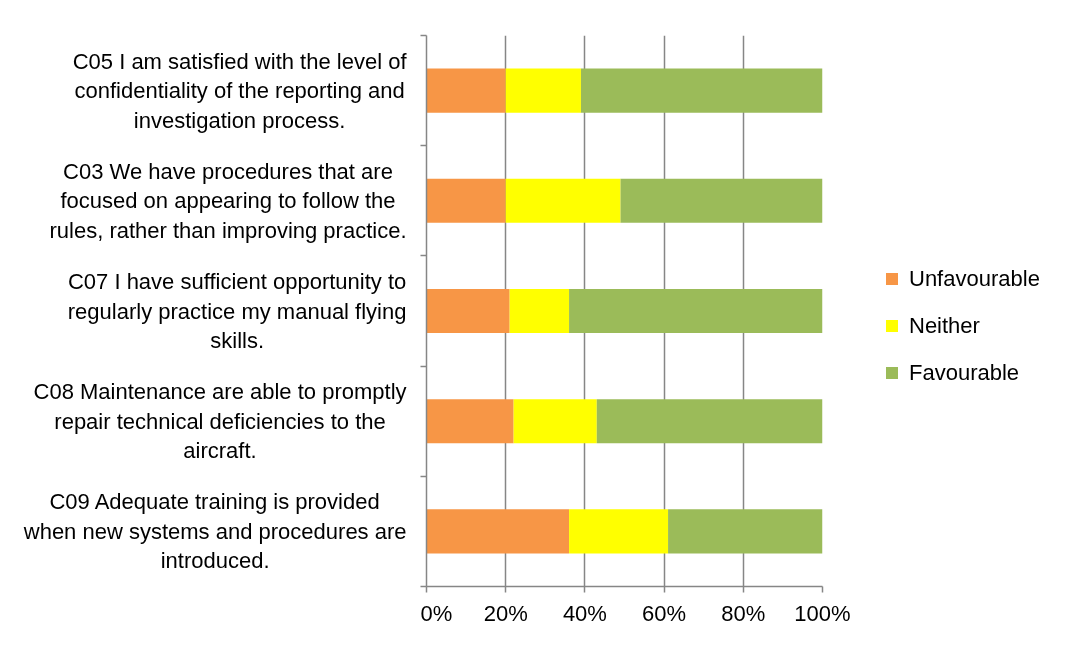 The image size is (1080, 653). What do you see at coordinates (944, 325) in the screenshot?
I see `legend-label: Neither` at bounding box center [944, 325].